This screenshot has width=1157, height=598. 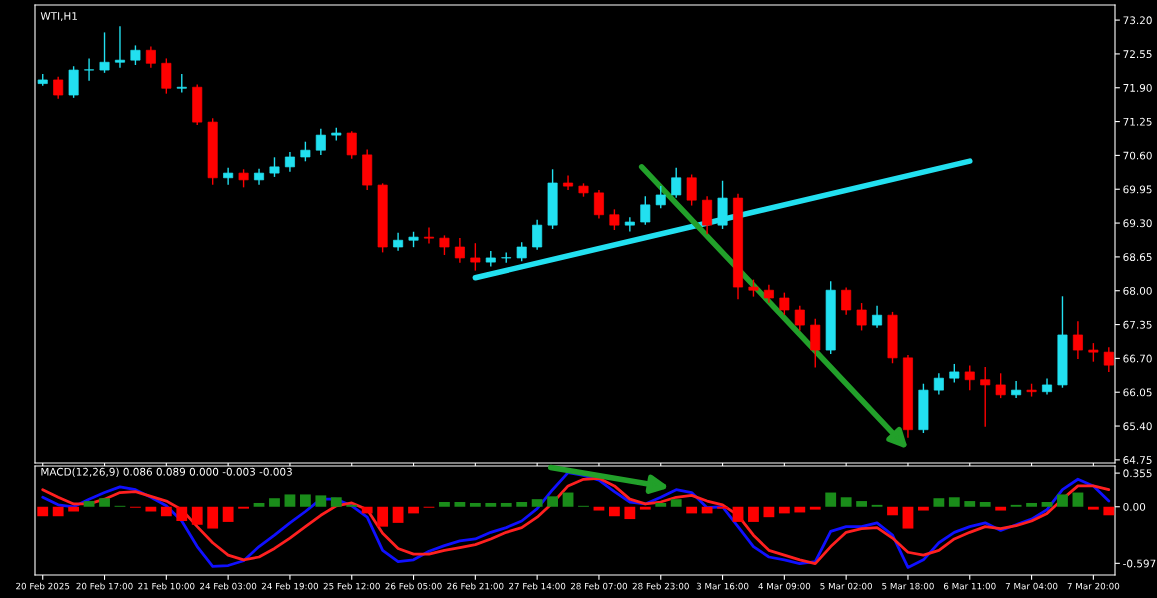 I want to click on x-tick-label: 5 Mar 02:00, so click(x=846, y=586).